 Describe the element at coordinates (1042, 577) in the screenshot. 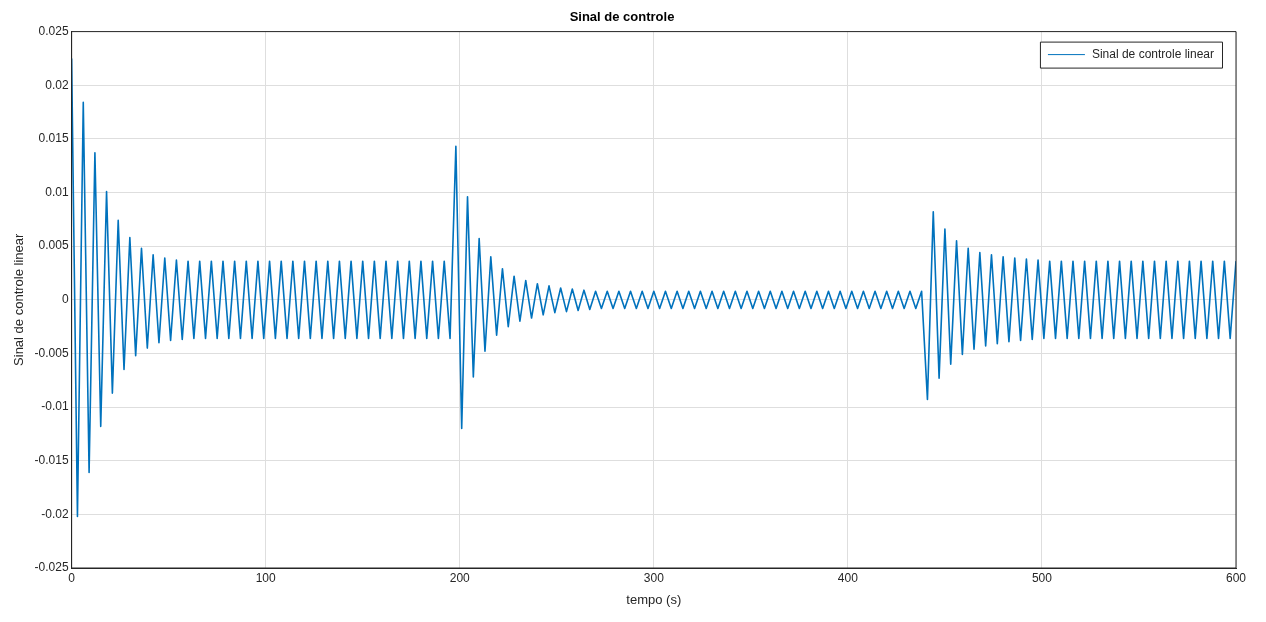

I see `x-tick-label: 500` at that location.